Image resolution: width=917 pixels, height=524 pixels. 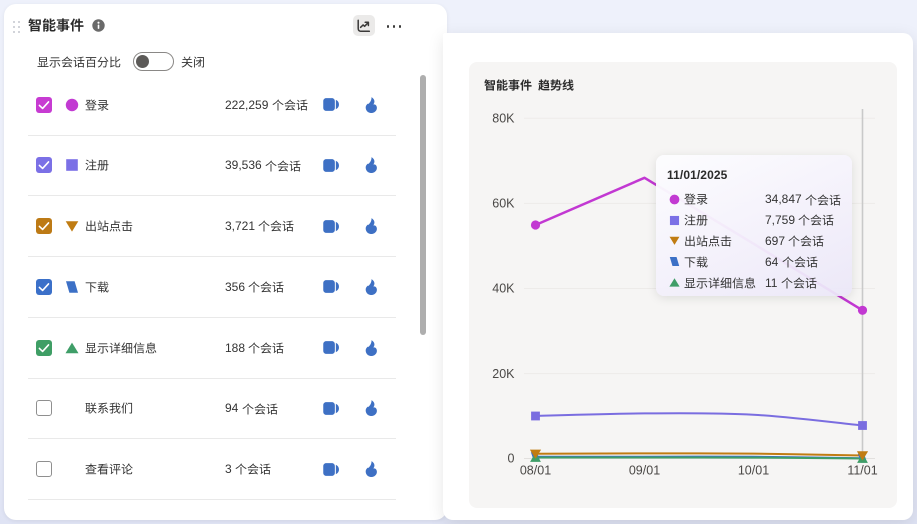 What do you see at coordinates (503, 289) in the screenshot?
I see `svg-text: 40K` at bounding box center [503, 289].